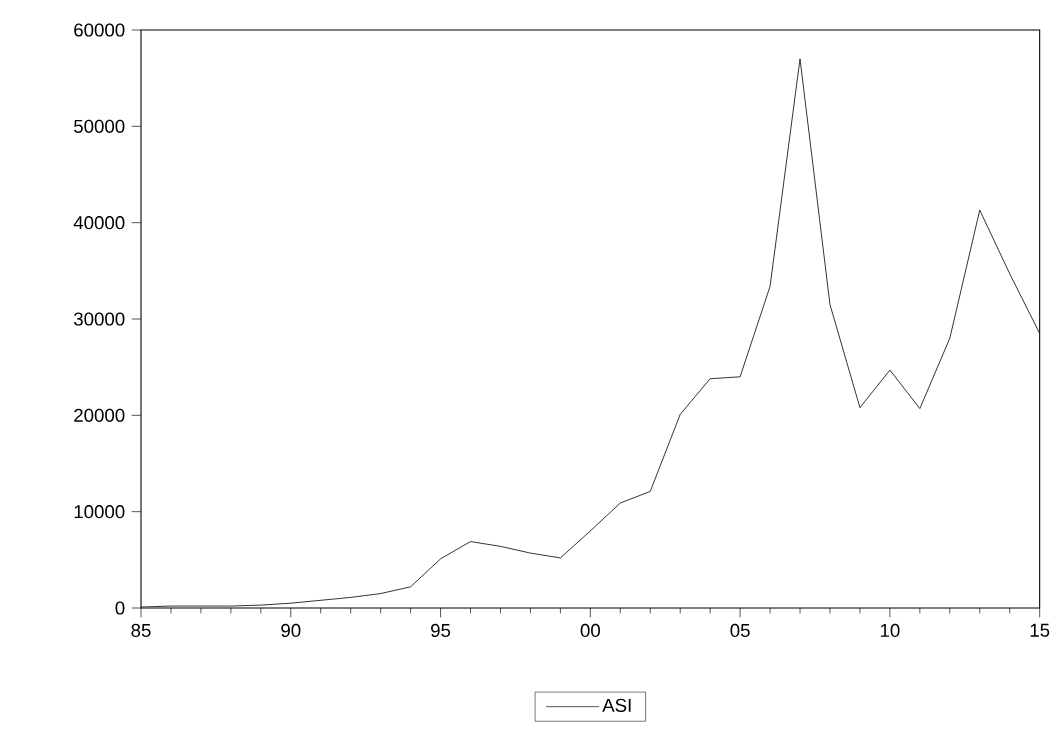  I want to click on y-tick-label: 40000, so click(99, 223).